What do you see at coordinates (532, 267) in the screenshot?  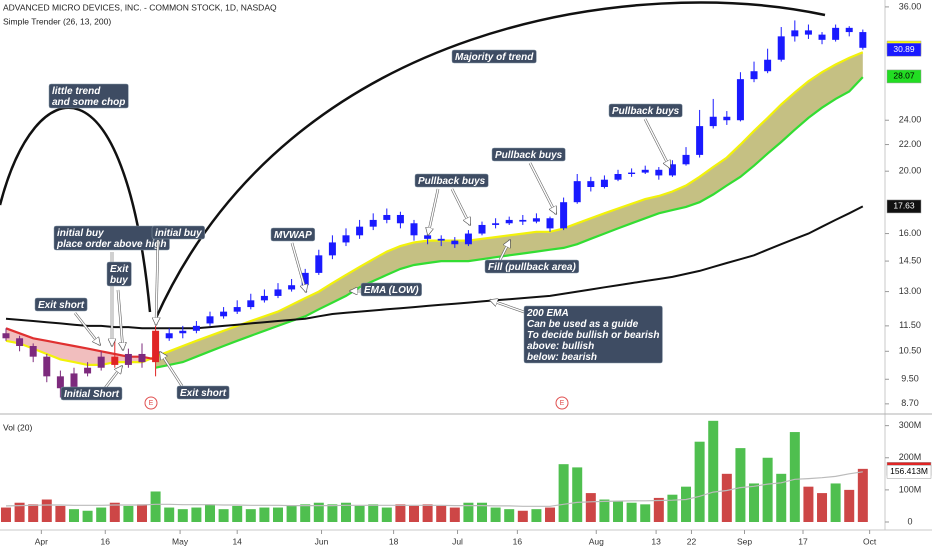 I see `annotation-text: Fill (pullback area)` at bounding box center [532, 267].